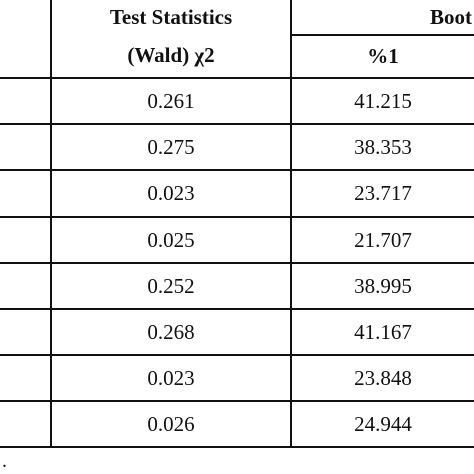  What do you see at coordinates (171, 285) in the screenshot?
I see `cell-wald: 0.252` at bounding box center [171, 285].